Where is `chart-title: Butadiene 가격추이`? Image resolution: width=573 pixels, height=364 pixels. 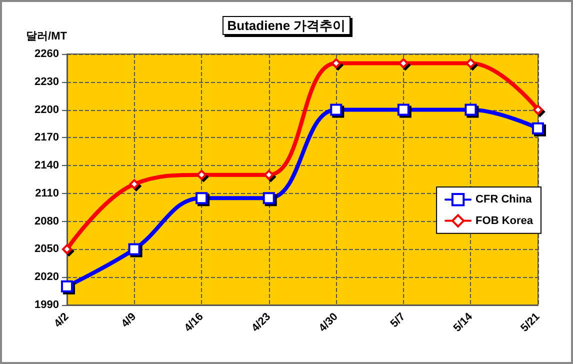
chart-title: Butadiene 가격추이 is located at coordinates (286, 25).